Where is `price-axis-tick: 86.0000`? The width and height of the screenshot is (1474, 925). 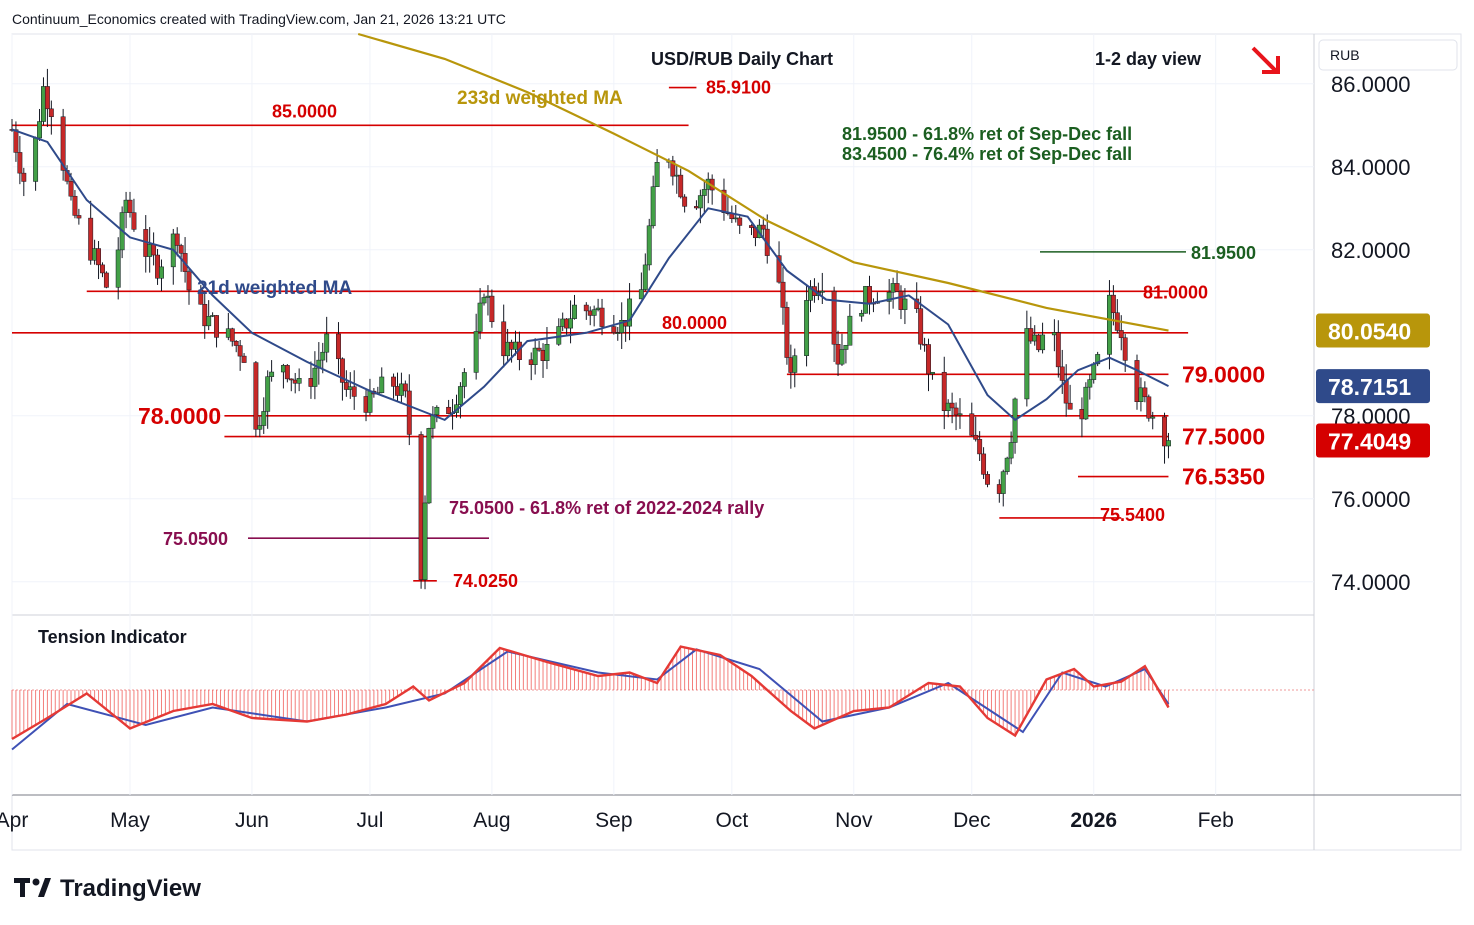
price-axis-tick: 86.0000 is located at coordinates (1371, 84).